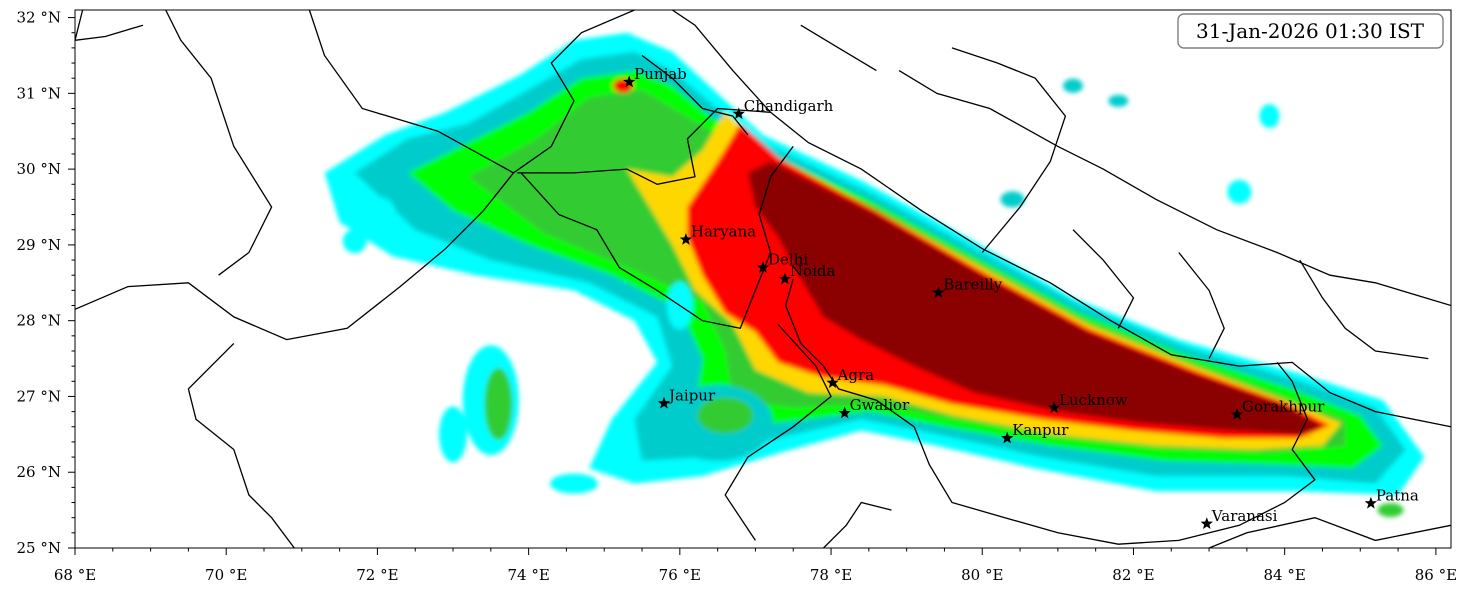  What do you see at coordinates (39, 93) in the screenshot?
I see `y-tick-label: 31 °N` at bounding box center [39, 93].